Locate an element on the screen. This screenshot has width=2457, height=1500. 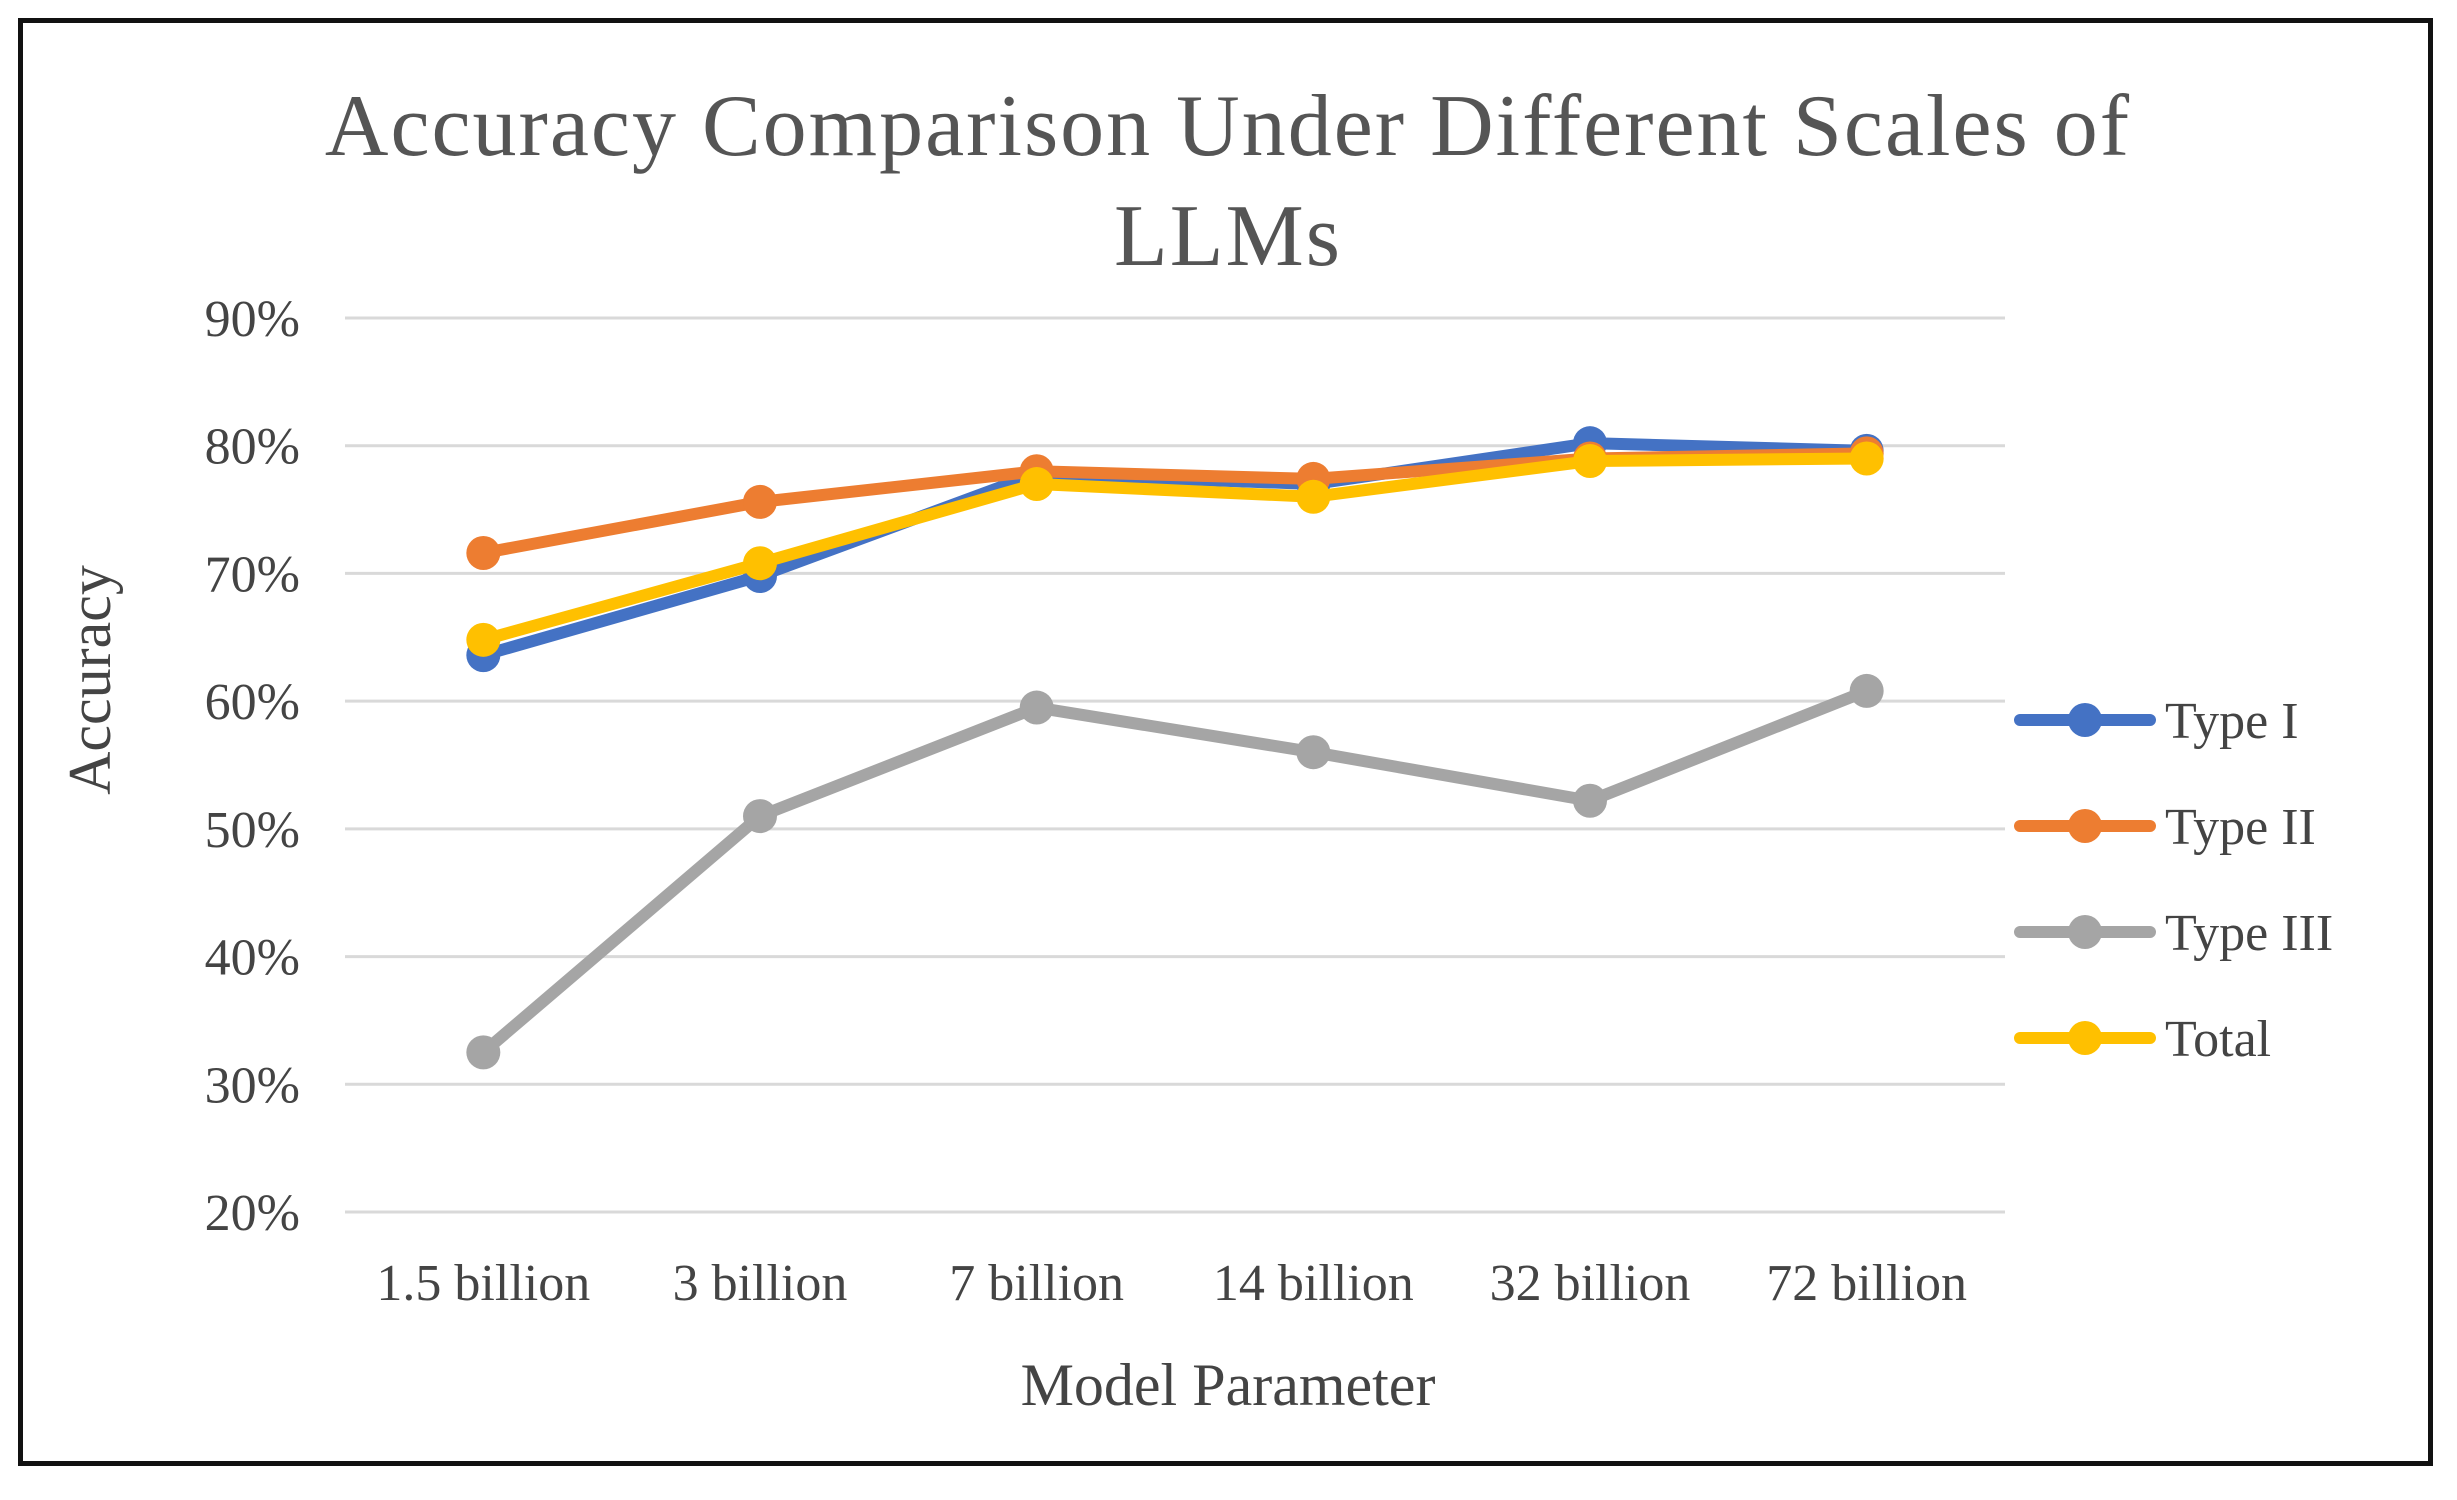
series-line-type-iii is located at coordinates (1175, 871).